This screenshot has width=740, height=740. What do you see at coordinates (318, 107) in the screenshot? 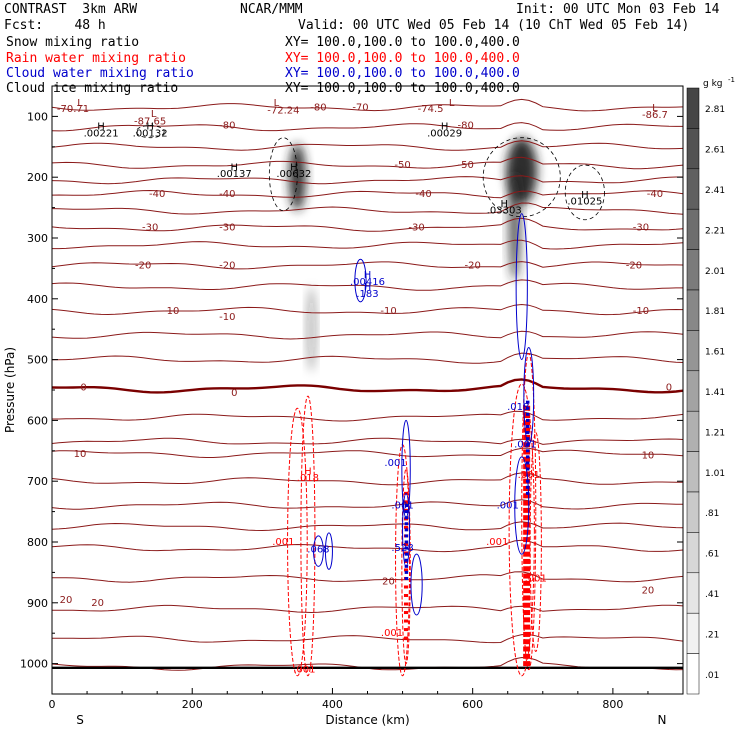
I see `temperature-label: -80` at bounding box center [318, 107].